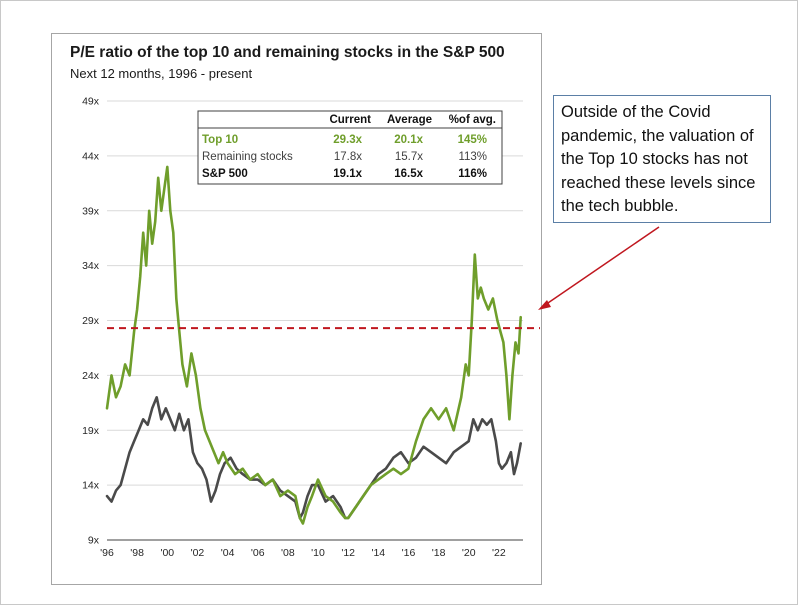 Image resolution: width=798 pixels, height=605 pixels. What do you see at coordinates (602, 266) in the screenshot?
I see `arrow-shaft` at bounding box center [602, 266].